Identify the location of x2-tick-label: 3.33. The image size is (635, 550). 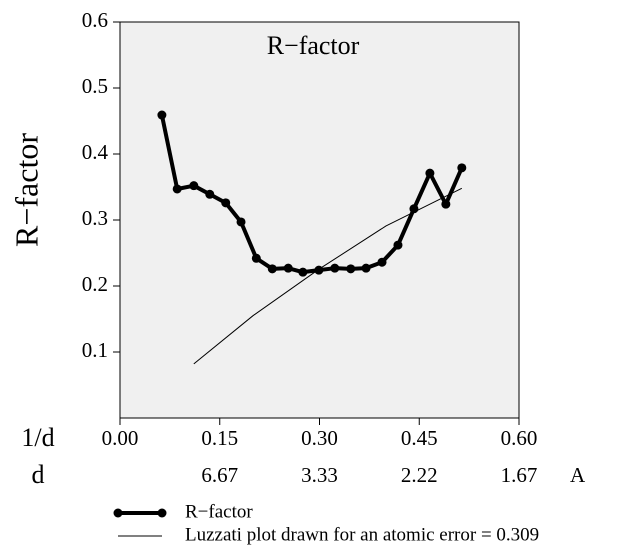
(319, 475).